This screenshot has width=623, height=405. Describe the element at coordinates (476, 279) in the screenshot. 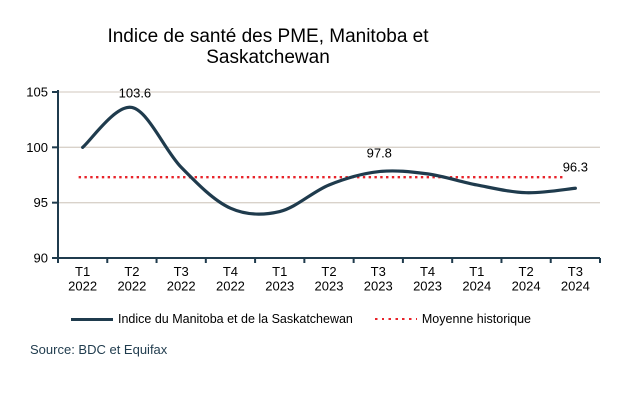

I see `x-tick-label: T1 2024` at that location.